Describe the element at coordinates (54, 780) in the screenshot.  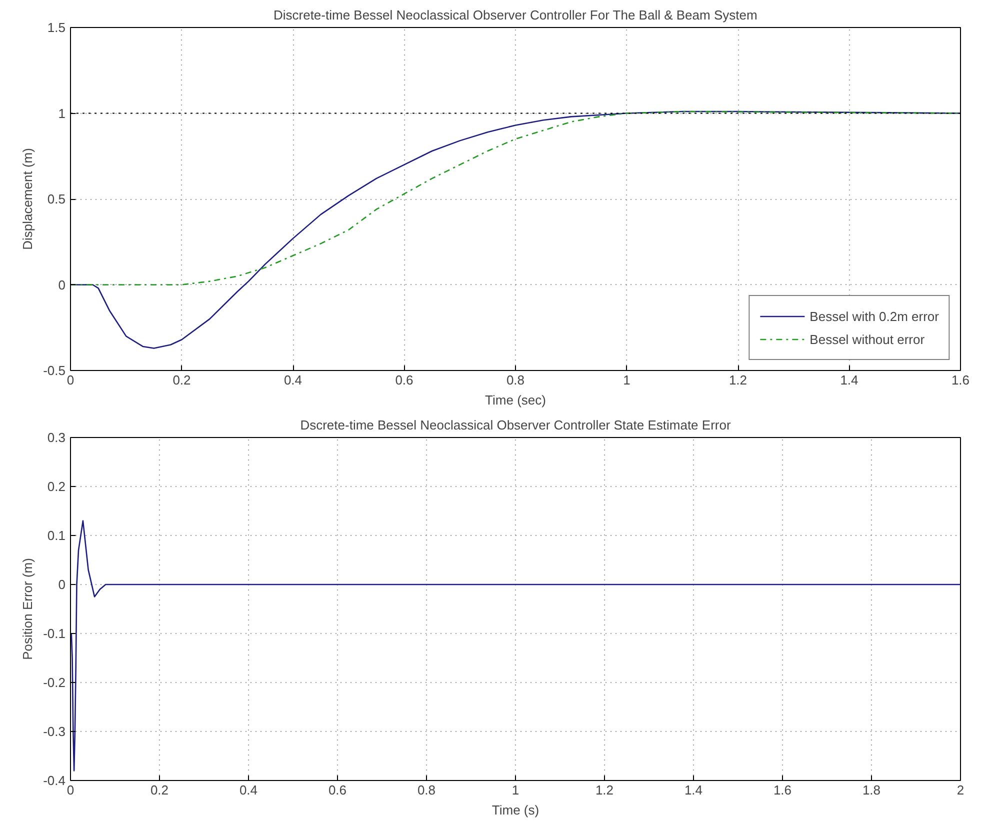
I see `y-tick-label: -0.4` at that location.